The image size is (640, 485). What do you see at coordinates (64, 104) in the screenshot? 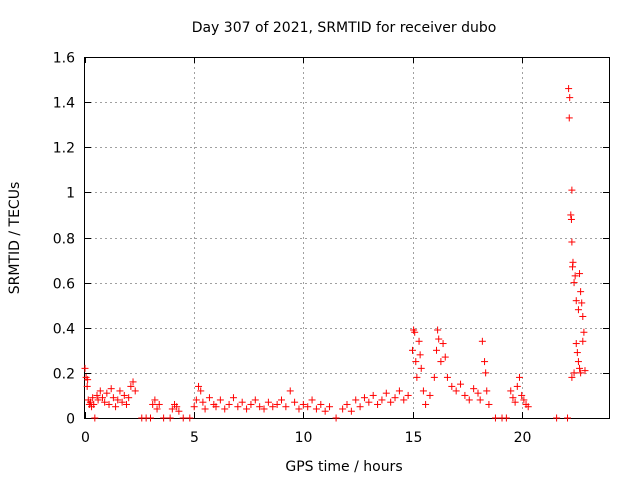
I see `y-tick-label: 1.4` at bounding box center [64, 104].